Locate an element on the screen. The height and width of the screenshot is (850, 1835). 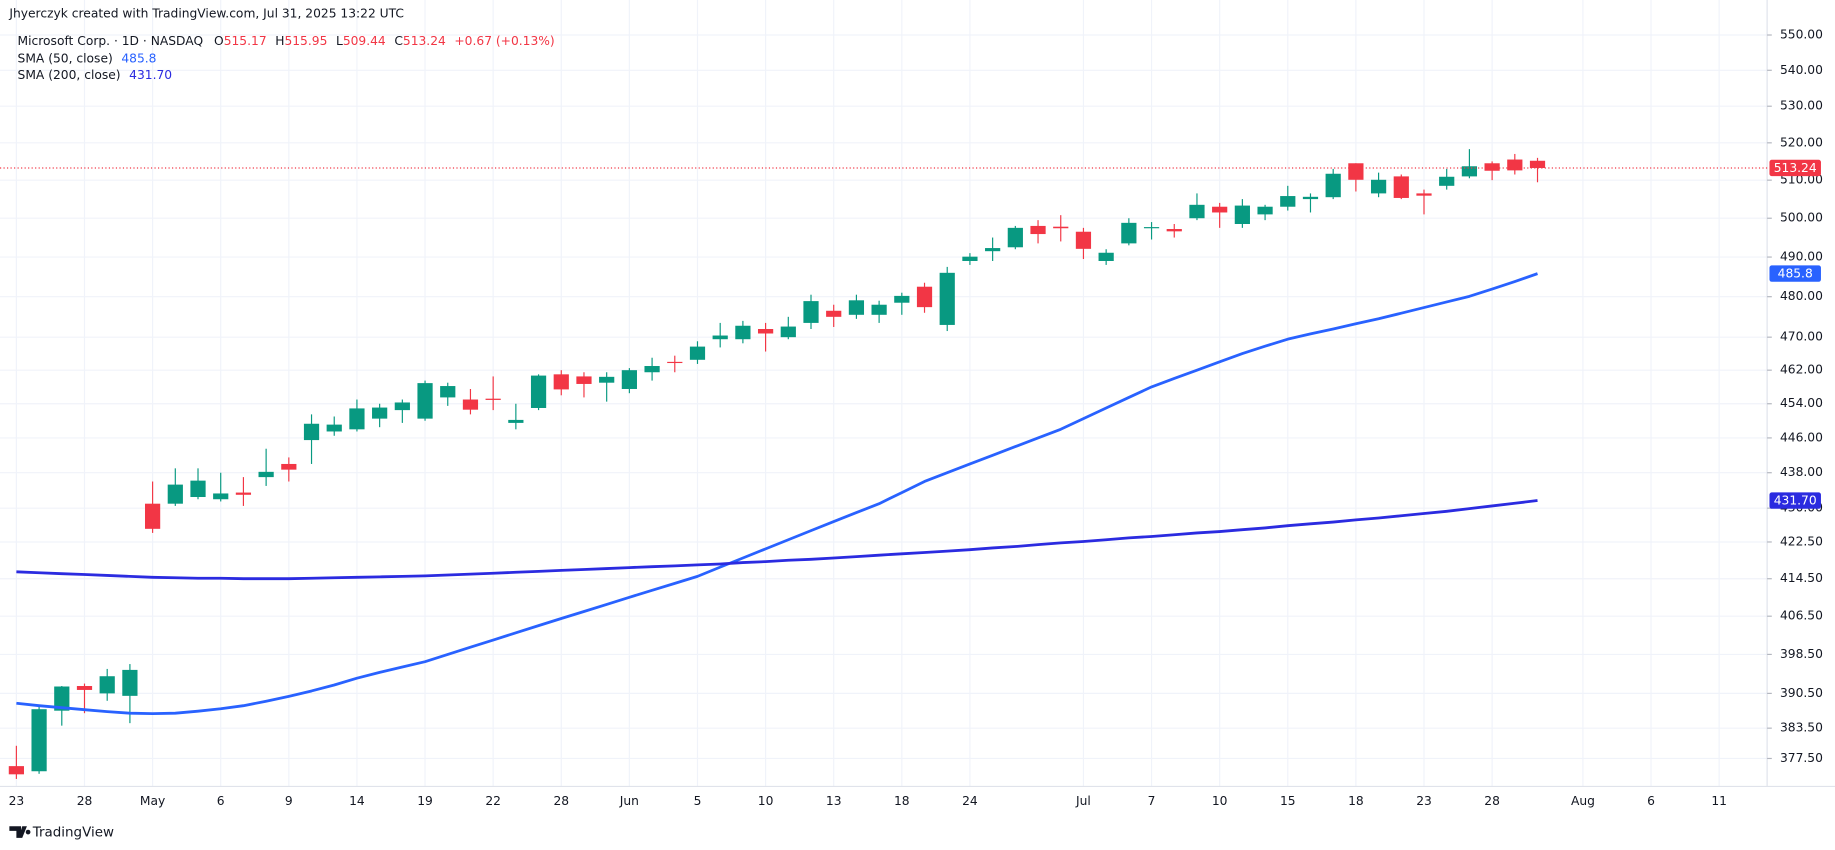
y-tick-label: 438.00 is located at coordinates (1801, 472).